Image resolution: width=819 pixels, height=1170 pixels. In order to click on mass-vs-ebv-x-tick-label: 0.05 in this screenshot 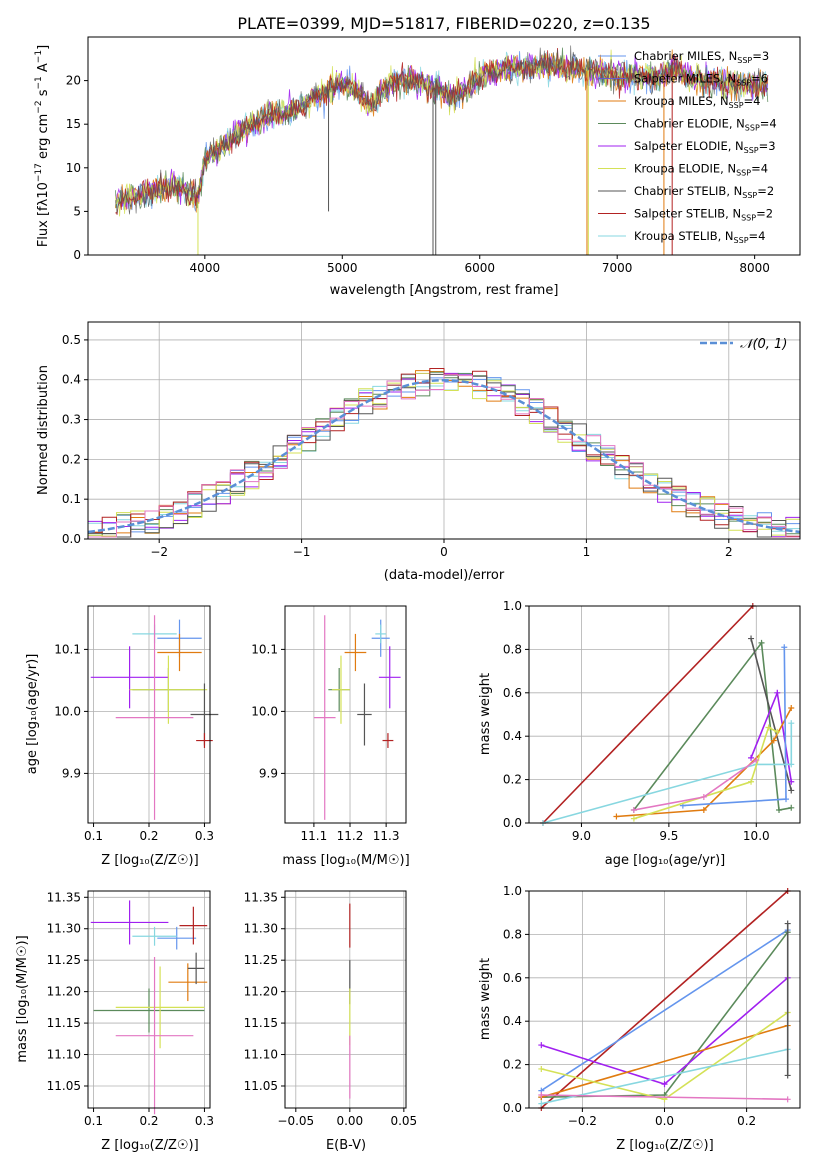, I will do `click(403, 1121)`.